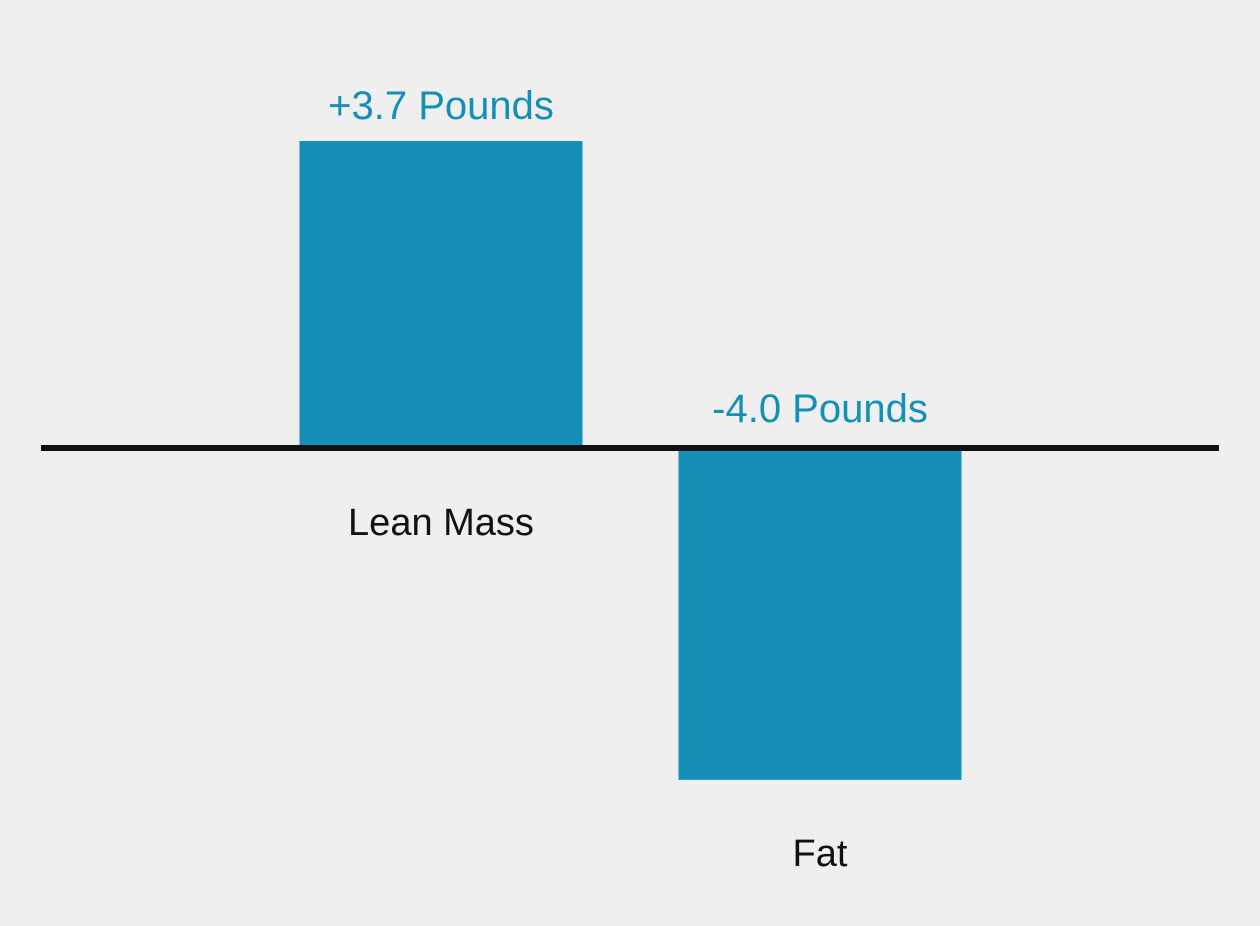 This screenshot has height=926, width=1260. What do you see at coordinates (441, 106) in the screenshot?
I see `value-label-lean-mass: +3.7 Pounds` at bounding box center [441, 106].